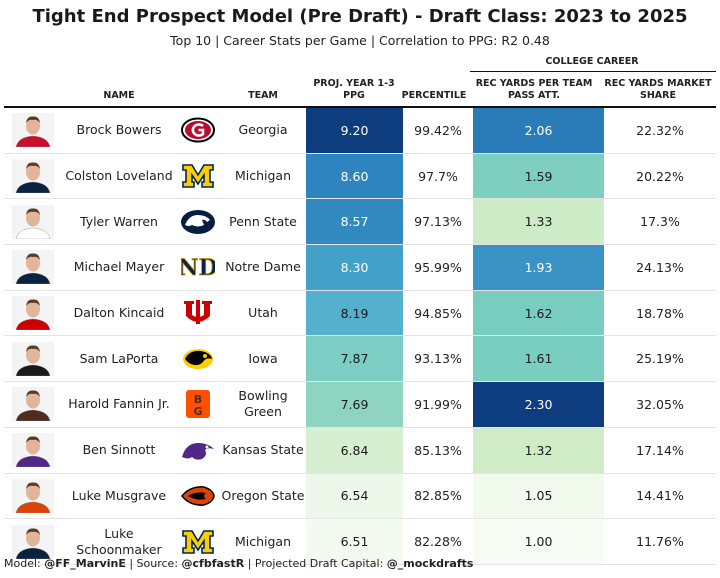 The image size is (720, 578). Describe the element at coordinates (263, 450) in the screenshot. I see `team-name: Kansas State` at that location.